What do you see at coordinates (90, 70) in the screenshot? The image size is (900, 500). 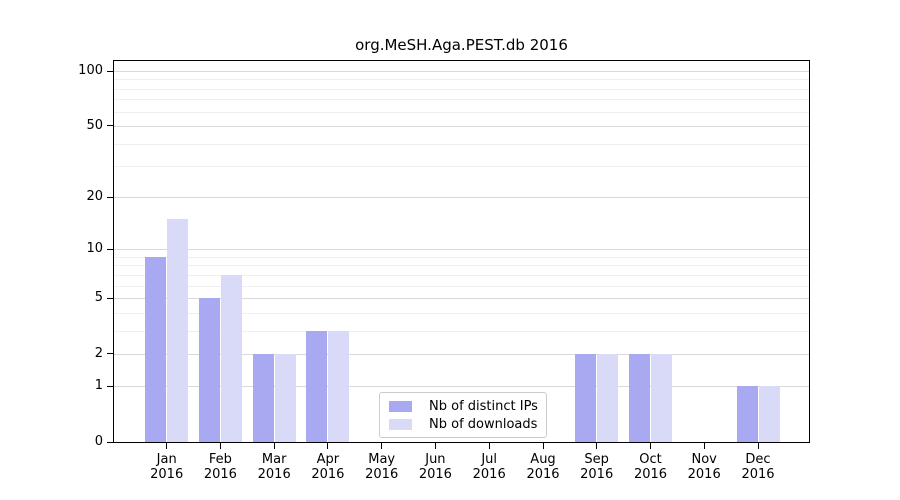 I see `y-tick-label: 100` at bounding box center [90, 70].